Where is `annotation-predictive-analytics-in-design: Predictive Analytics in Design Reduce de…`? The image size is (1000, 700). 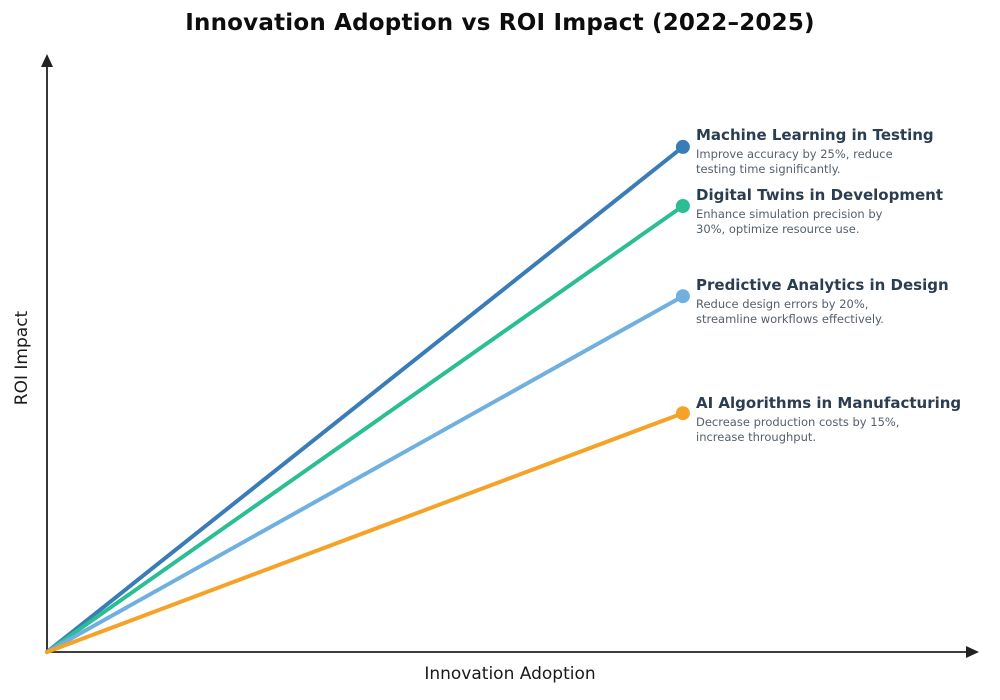
annotation-predictive-analytics-in-design: Predictive Analytics in Design Reduce de… is located at coordinates (831, 301).